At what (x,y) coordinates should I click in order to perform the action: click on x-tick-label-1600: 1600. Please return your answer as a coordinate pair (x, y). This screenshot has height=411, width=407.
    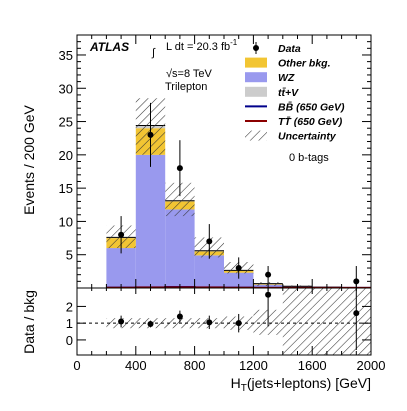
    Looking at the image, I should click on (312, 365).